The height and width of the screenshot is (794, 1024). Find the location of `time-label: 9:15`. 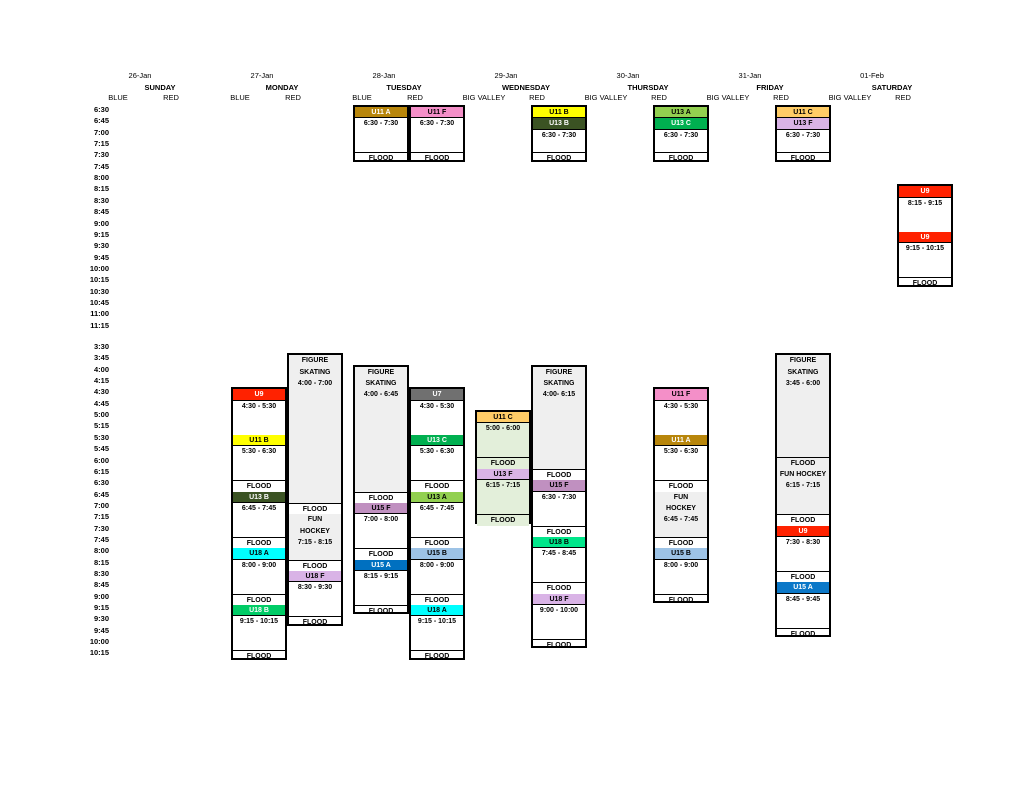

time-label: 9:15 is located at coordinates (101, 234).